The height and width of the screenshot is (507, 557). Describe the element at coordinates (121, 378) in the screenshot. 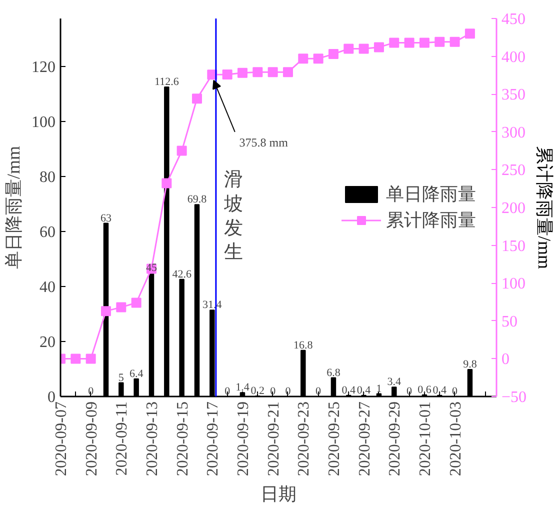

I see `data-label: 5` at that location.